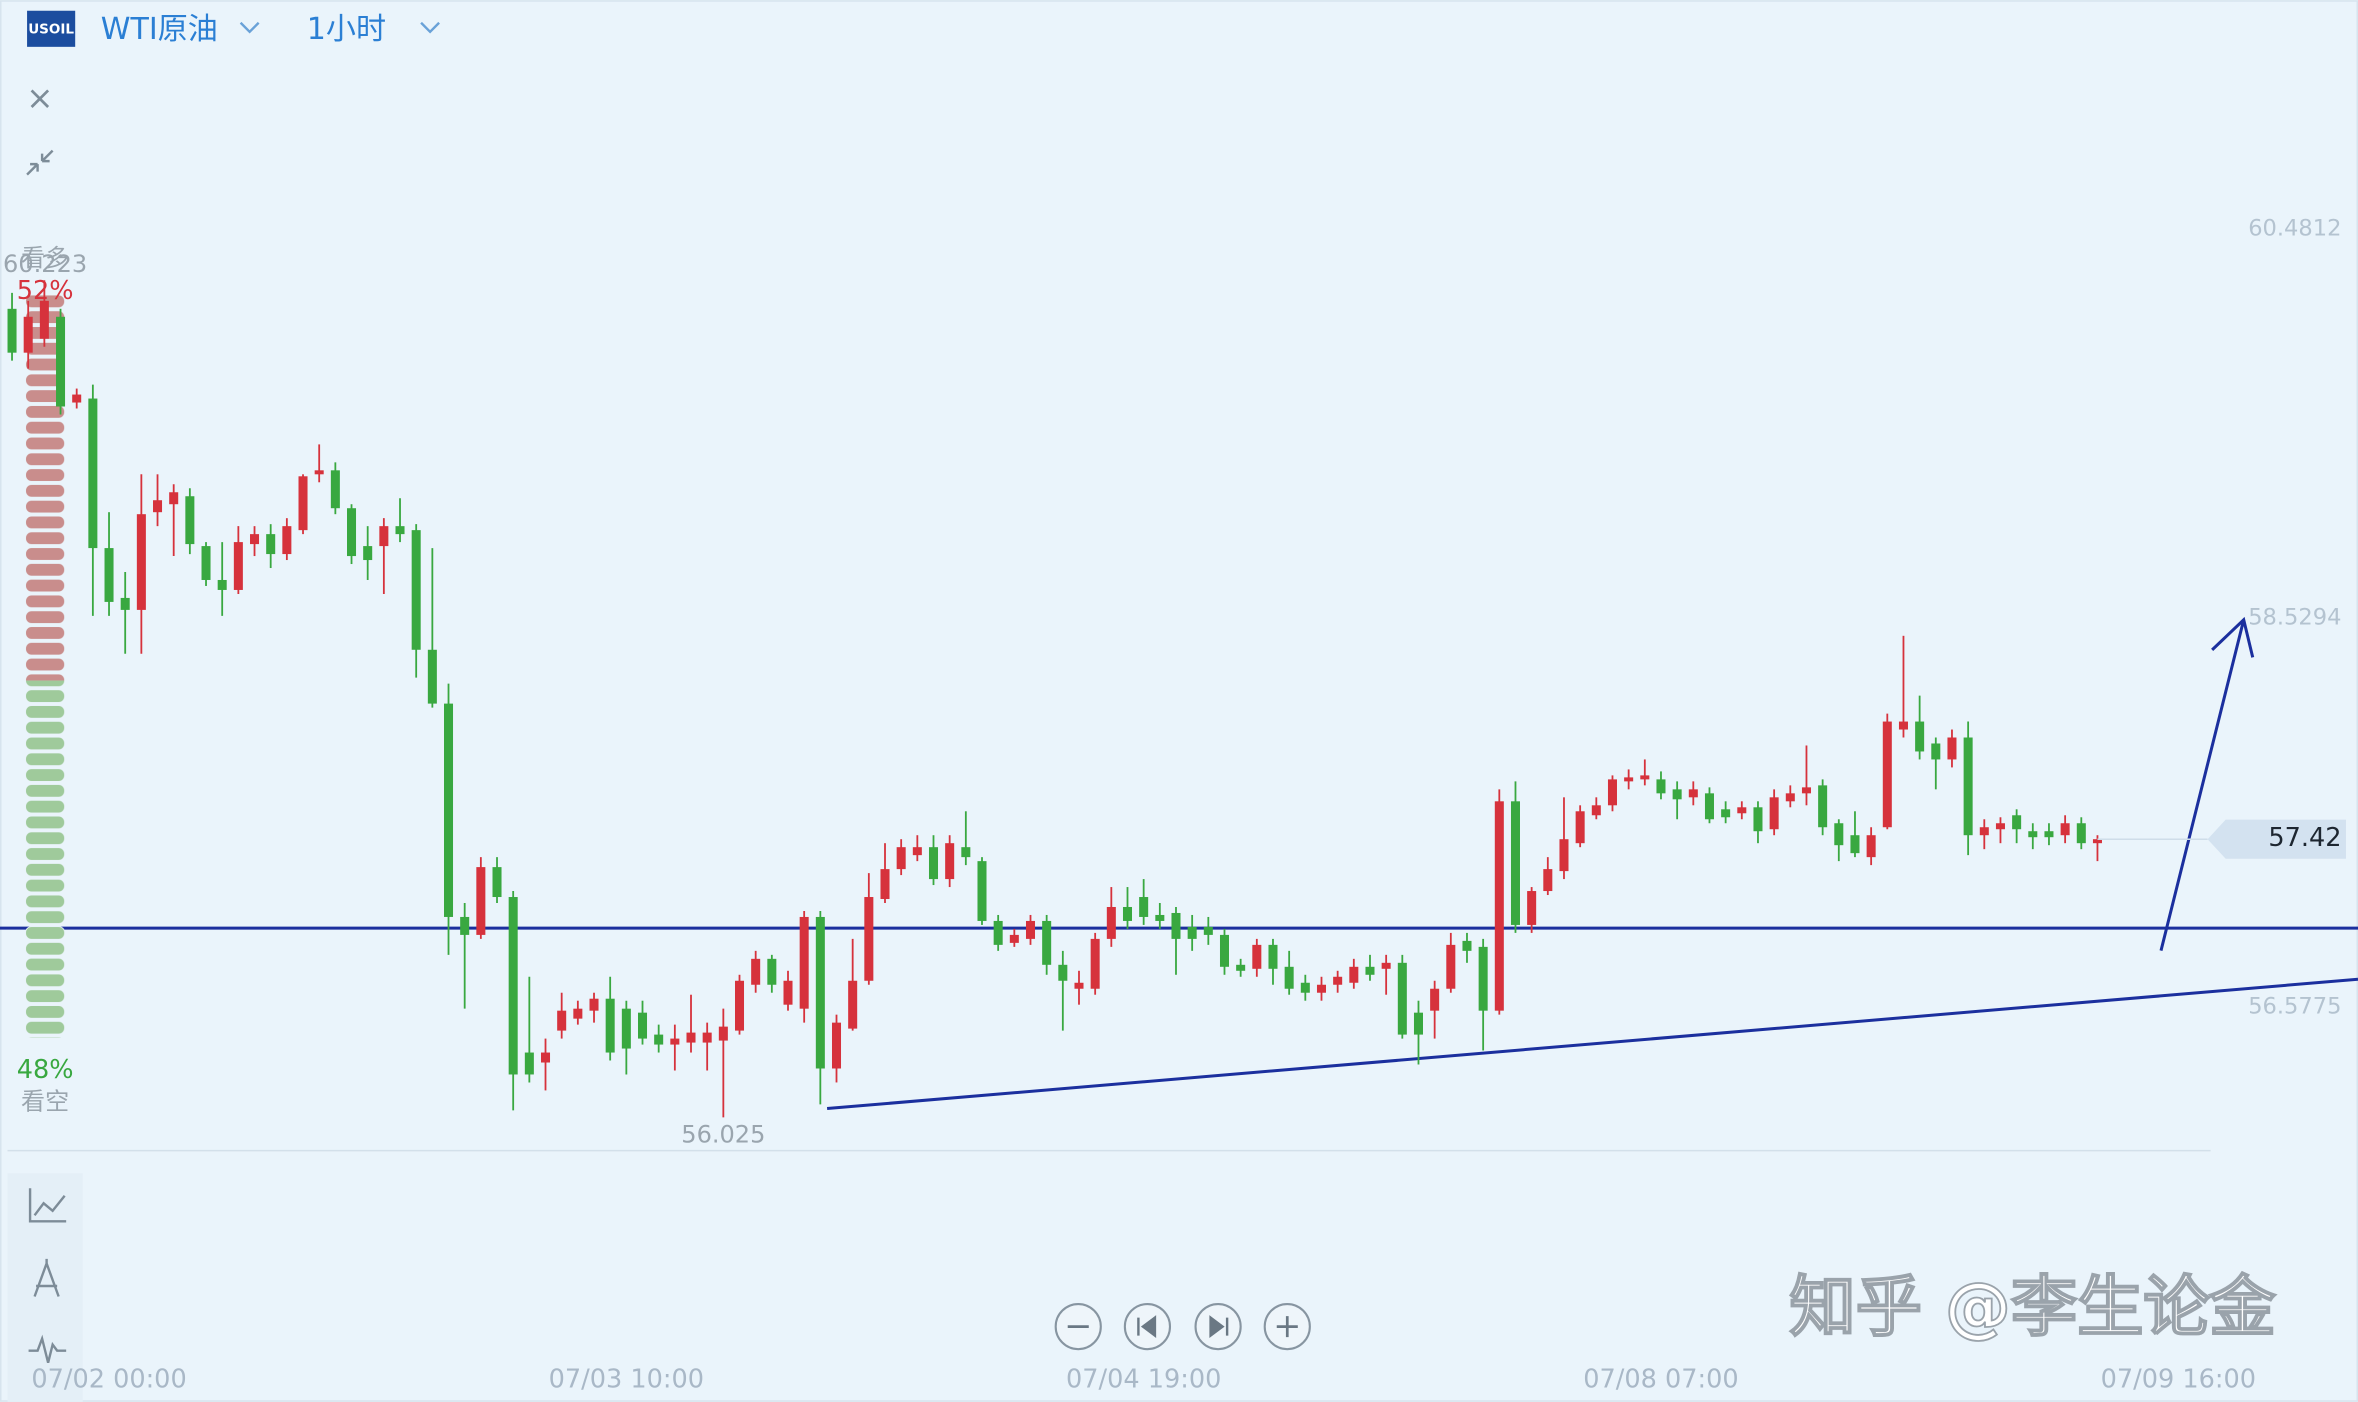 This screenshot has width=2358, height=1402. Describe the element at coordinates (373, 29) in the screenshot. I see `interval-selector: 1小时` at that location.